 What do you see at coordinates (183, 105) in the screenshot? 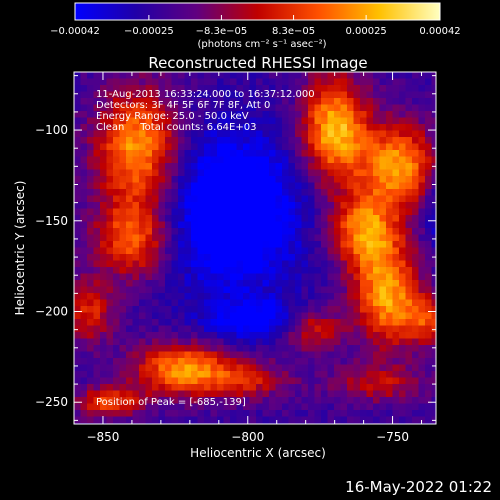
I see `detectors-annotation: Detectors: 3F 4F 5F 6F 7F 8F, Att 0` at bounding box center [183, 105].